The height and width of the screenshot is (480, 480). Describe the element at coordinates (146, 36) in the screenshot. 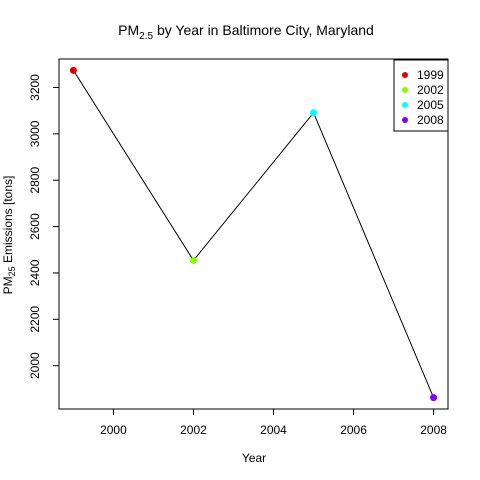

I see `chart-title-subscript: 2.5` at that location.